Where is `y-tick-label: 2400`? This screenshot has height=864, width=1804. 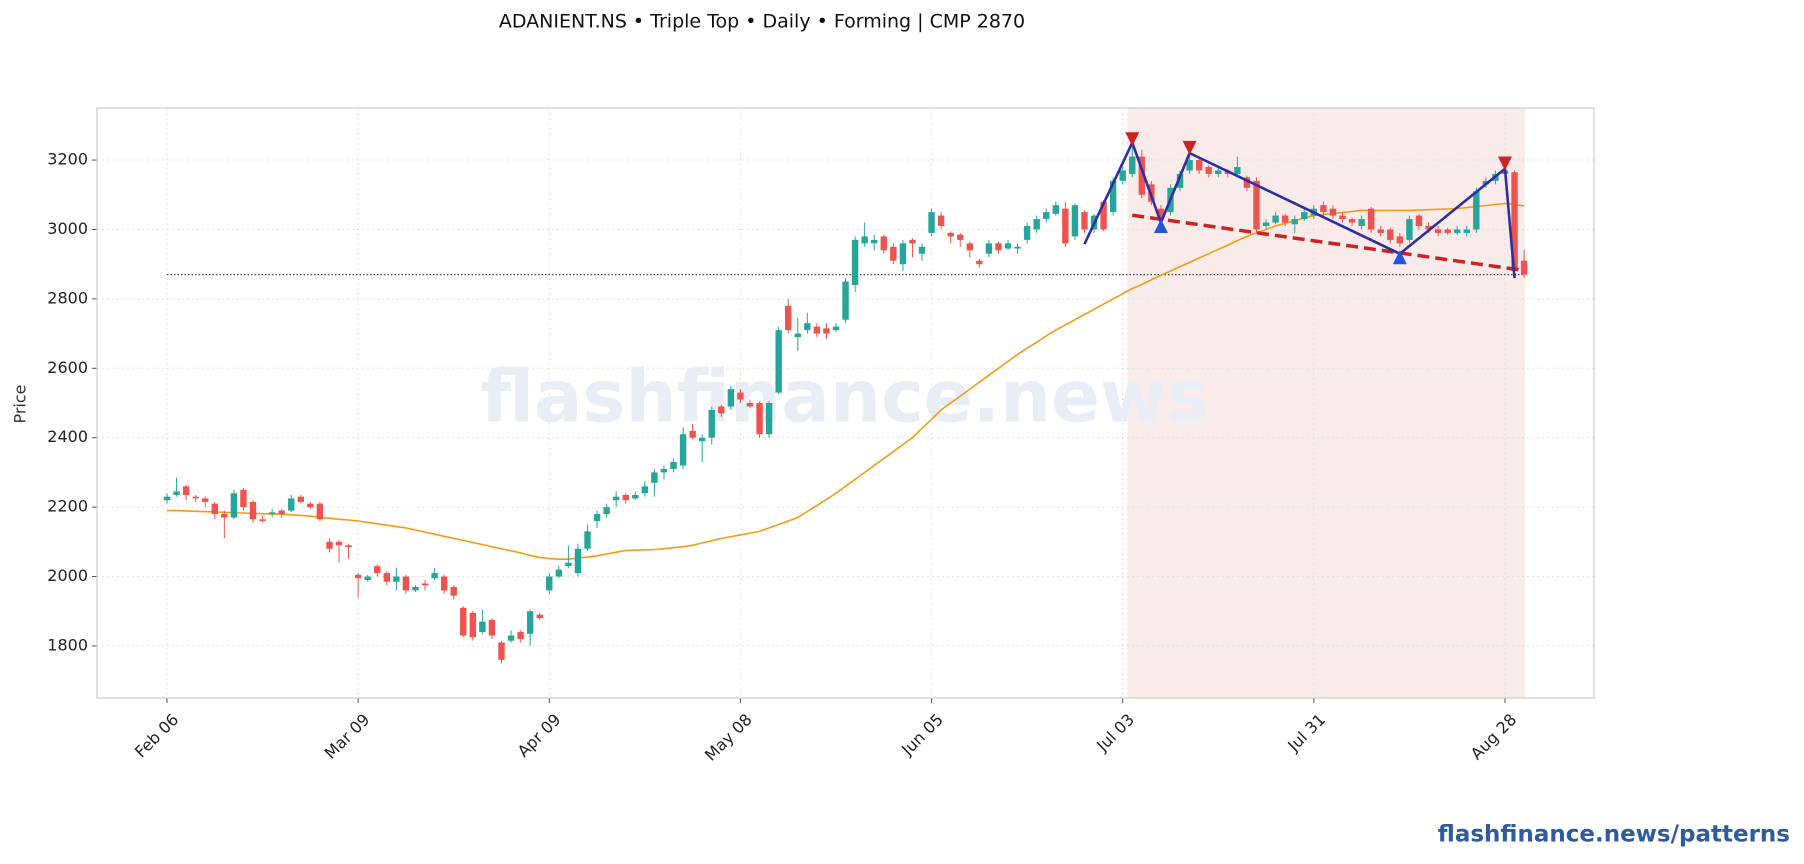 y-tick-label: 2400 is located at coordinates (67, 436).